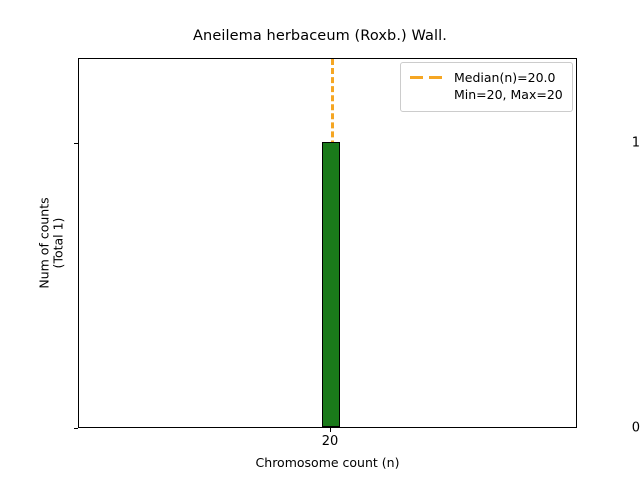  I want to click on y-axis-label-total: (Total 1), so click(58, 243).